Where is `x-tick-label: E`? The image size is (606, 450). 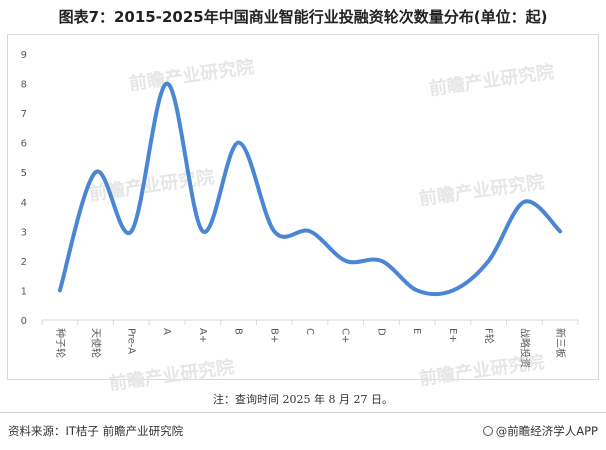 x-tick-label: E is located at coordinates (416, 331).